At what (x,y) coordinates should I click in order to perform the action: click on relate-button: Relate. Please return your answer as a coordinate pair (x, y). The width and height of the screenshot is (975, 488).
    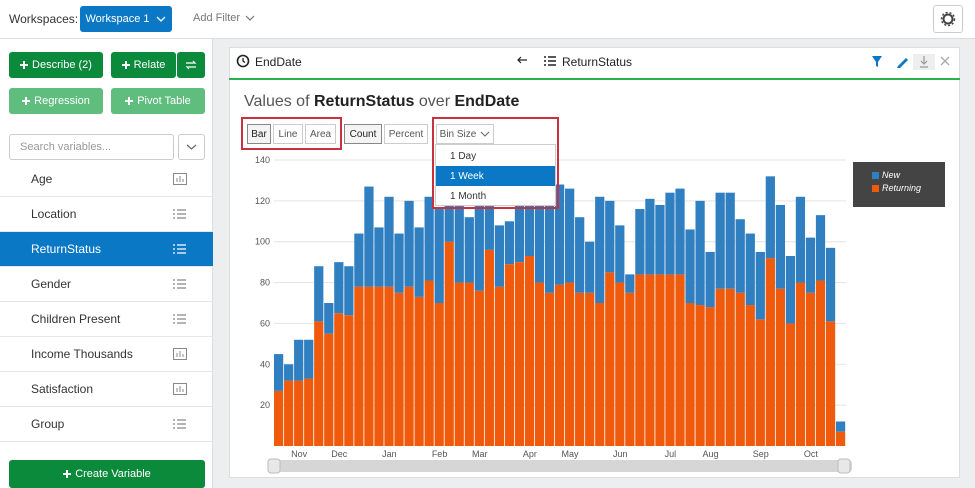
    Looking at the image, I should click on (143, 65).